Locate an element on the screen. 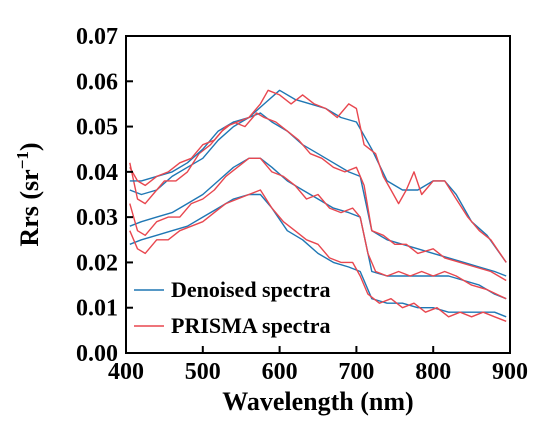 This screenshot has width=550, height=424. y-tick-label: 0.06 is located at coordinates (97, 82).